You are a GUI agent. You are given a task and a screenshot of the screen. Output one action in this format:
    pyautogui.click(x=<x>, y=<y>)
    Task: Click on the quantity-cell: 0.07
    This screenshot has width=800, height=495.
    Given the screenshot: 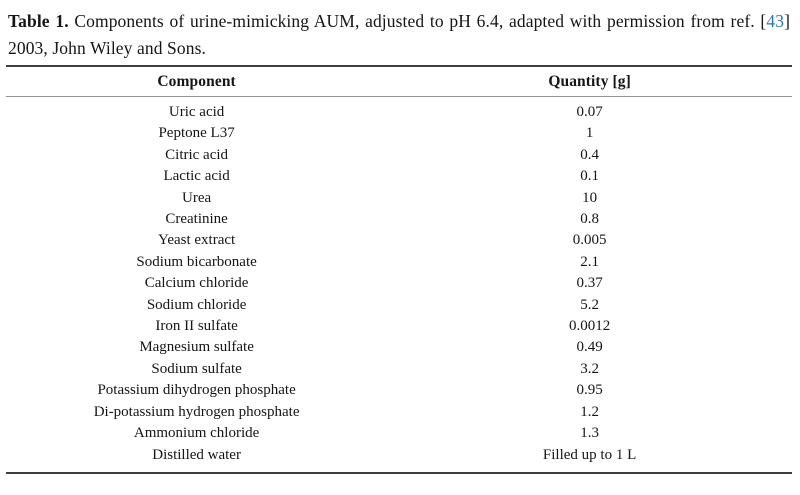 What is the action you would take?
    pyautogui.click(x=589, y=112)
    